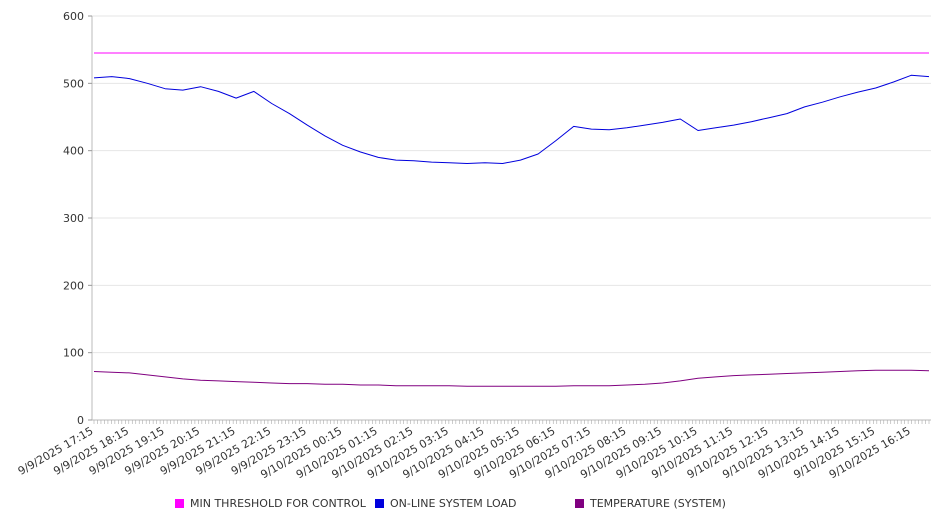 Image resolution: width=946 pixels, height=526 pixels. I want to click on y-tick-label: 300, so click(73, 218).